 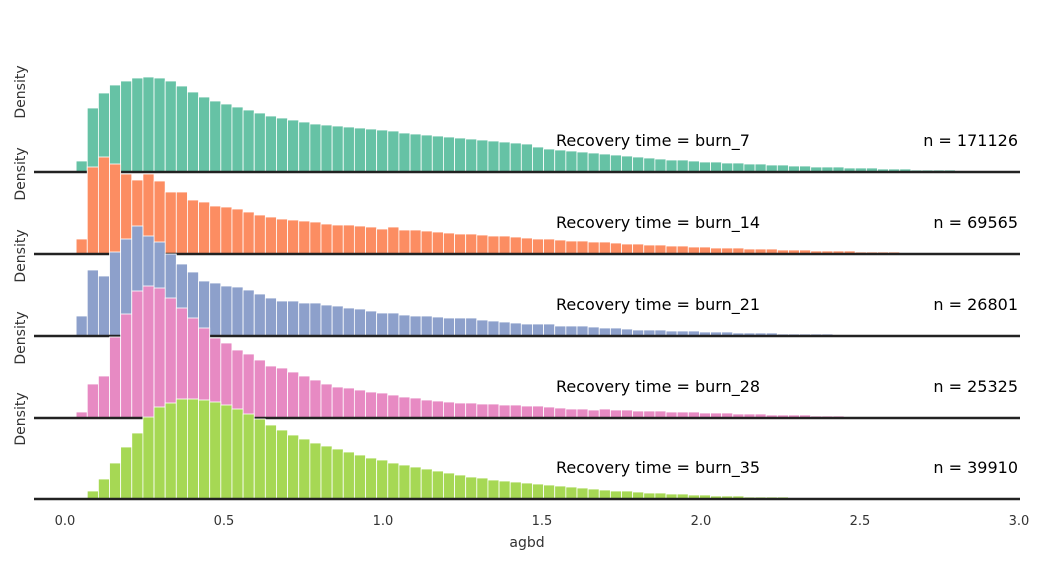 I want to click on x-tick-label: 1.0, so click(x=383, y=521).